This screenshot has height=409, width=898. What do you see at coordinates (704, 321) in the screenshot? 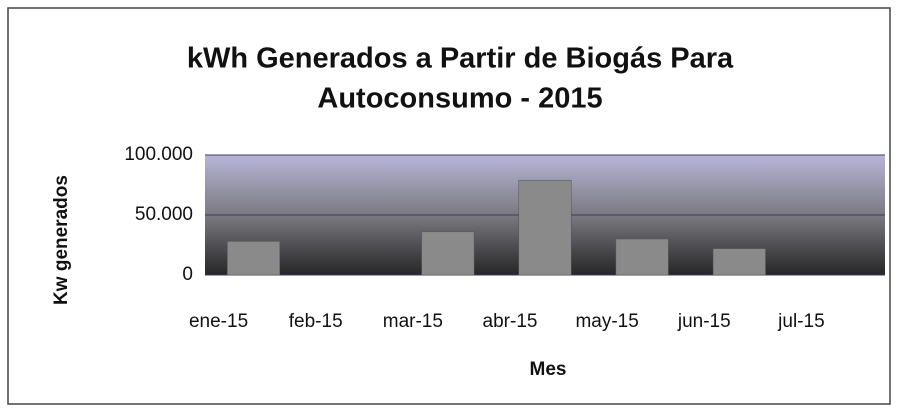
I see `x-tick-label: jun-15` at bounding box center [704, 321].